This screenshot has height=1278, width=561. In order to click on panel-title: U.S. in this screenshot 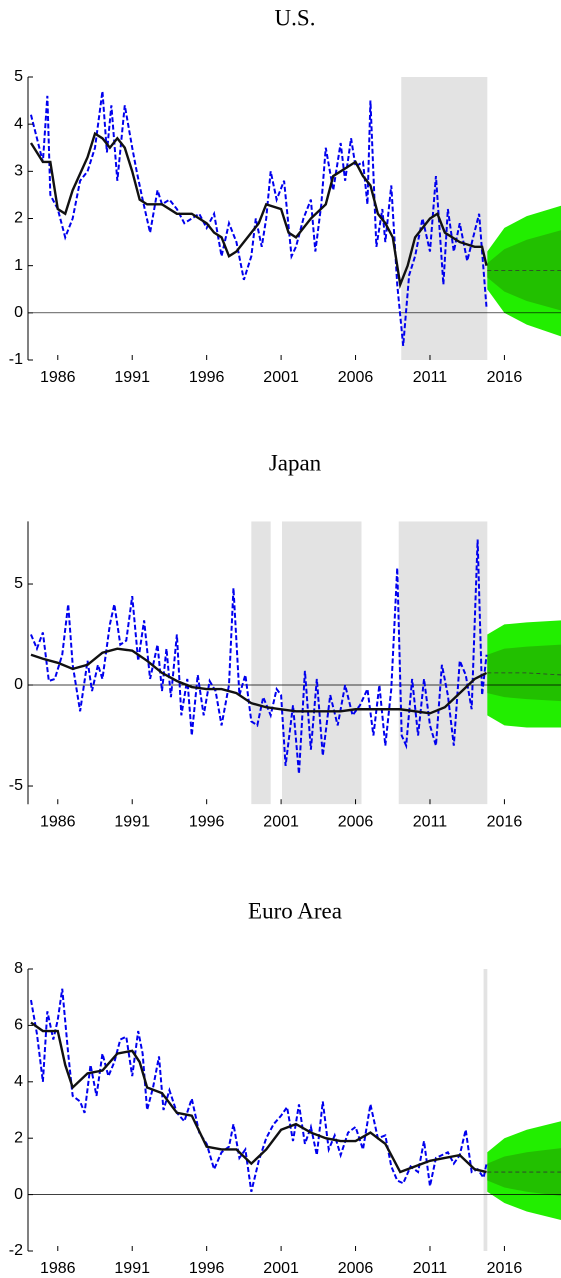, I will do `click(295, 17)`.